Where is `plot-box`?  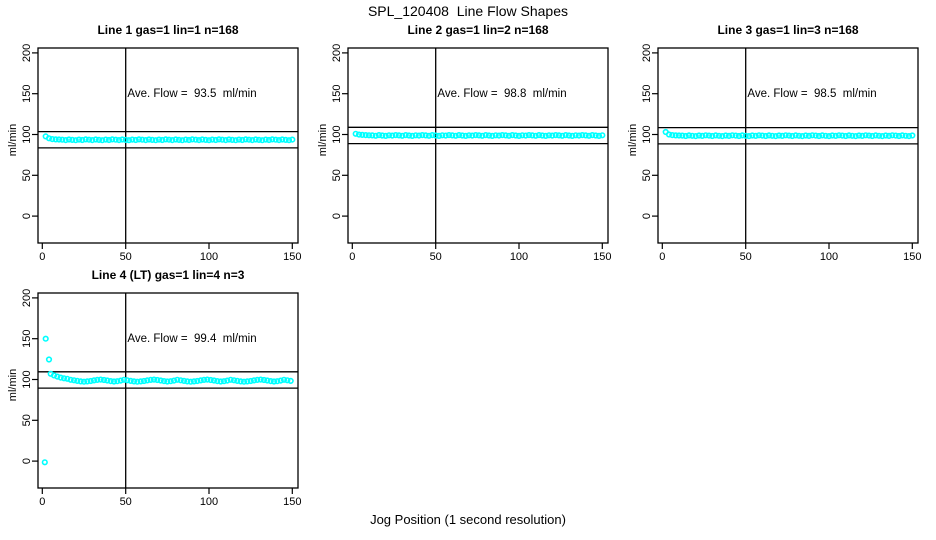
plot-box is located at coordinates (168, 390).